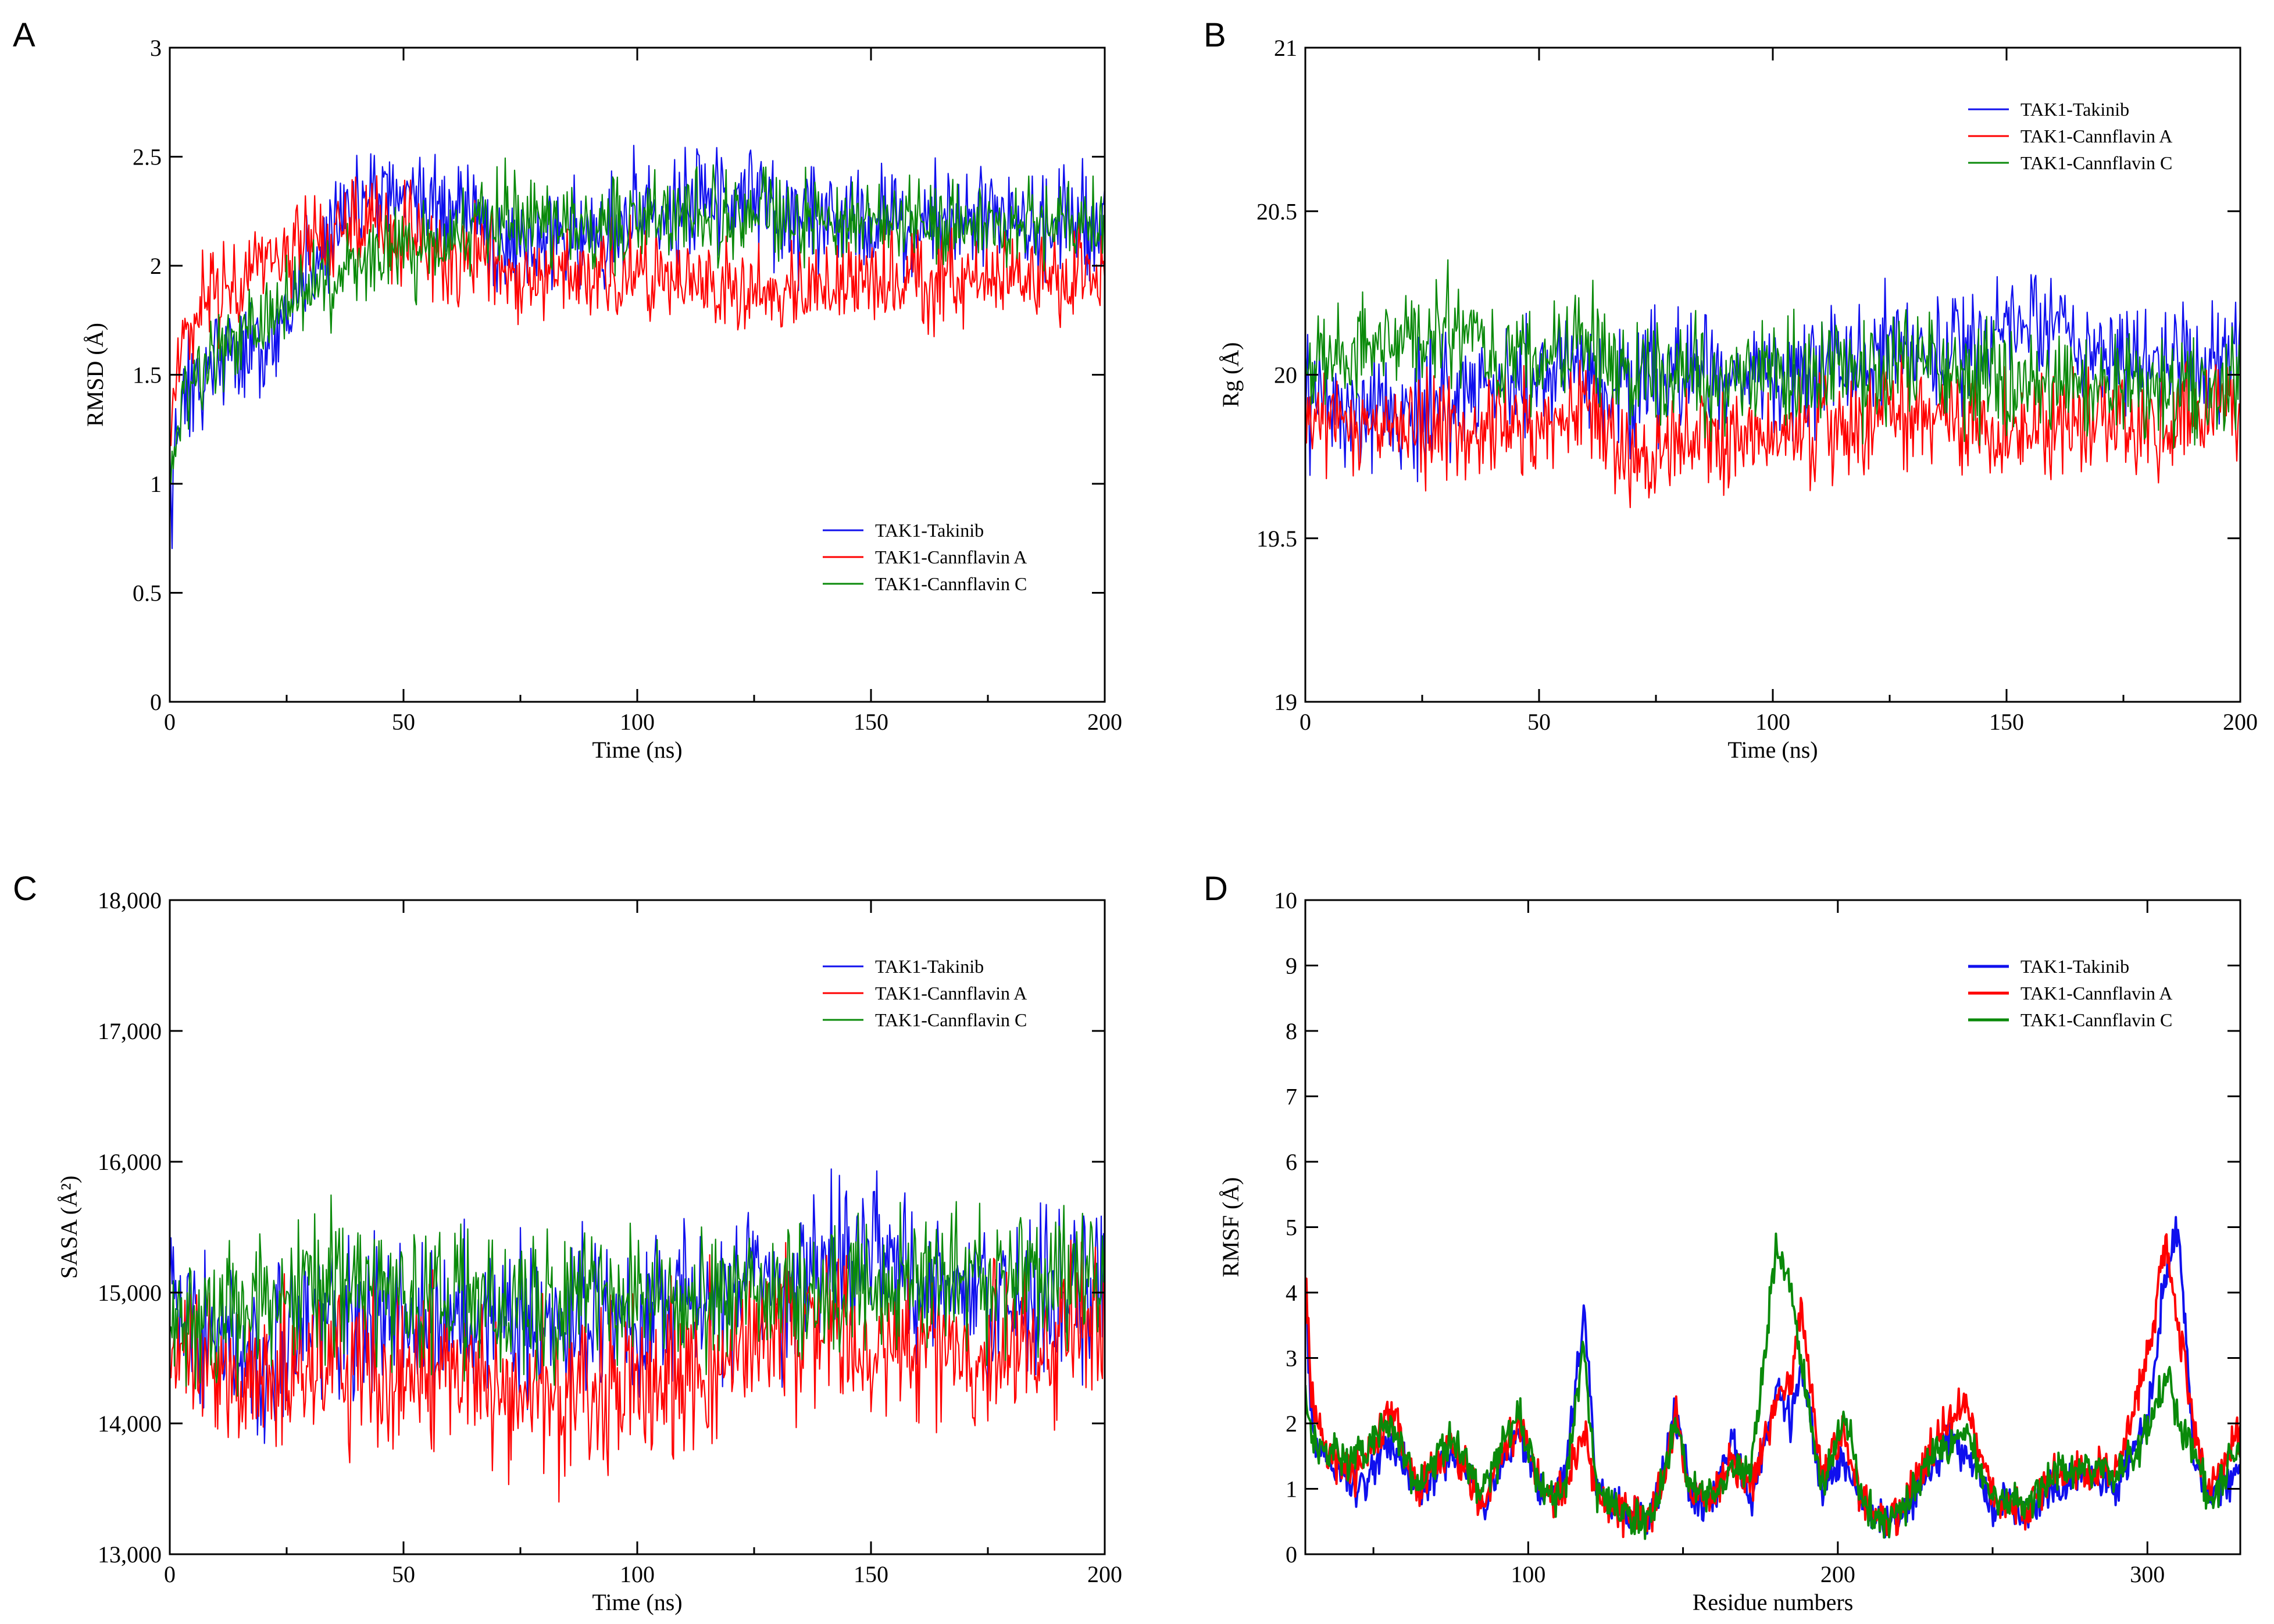  What do you see at coordinates (130, 1031) in the screenshot?
I see `y-tick-label: 17,000` at bounding box center [130, 1031].